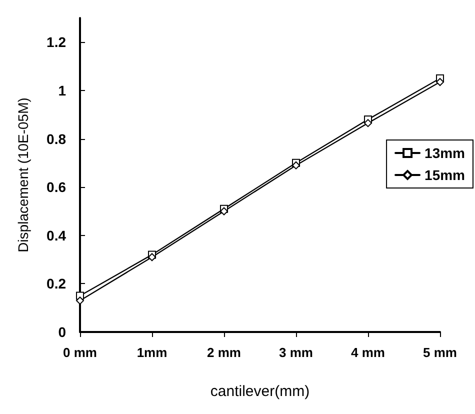 Image resolution: width=475 pixels, height=414 pixels. Describe the element at coordinates (80, 352) in the screenshot. I see `x-tick-label: 0 mm` at that location.